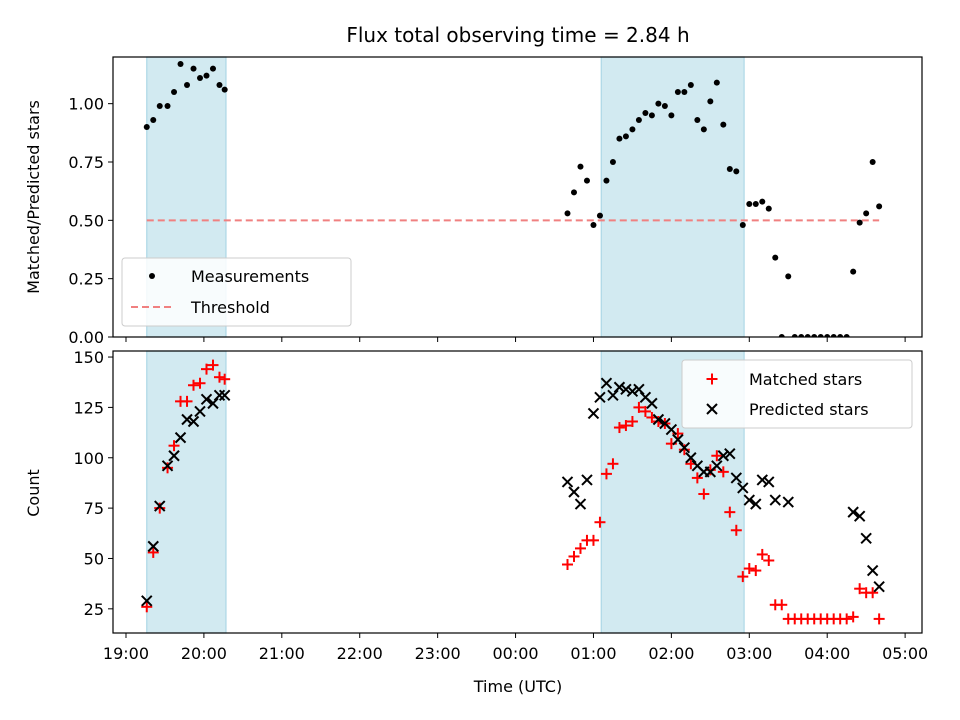 The width and height of the screenshot is (960, 720). Describe the element at coordinates (88, 357) in the screenshot. I see `y-tick-label: 150` at that location.